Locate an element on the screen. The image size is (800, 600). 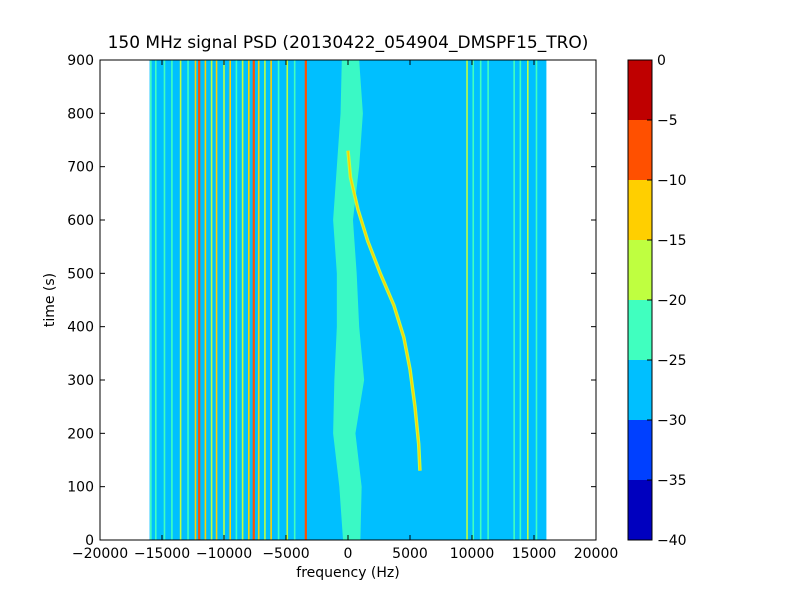
colorbar-tick-label: −20 is located at coordinates (672, 301).